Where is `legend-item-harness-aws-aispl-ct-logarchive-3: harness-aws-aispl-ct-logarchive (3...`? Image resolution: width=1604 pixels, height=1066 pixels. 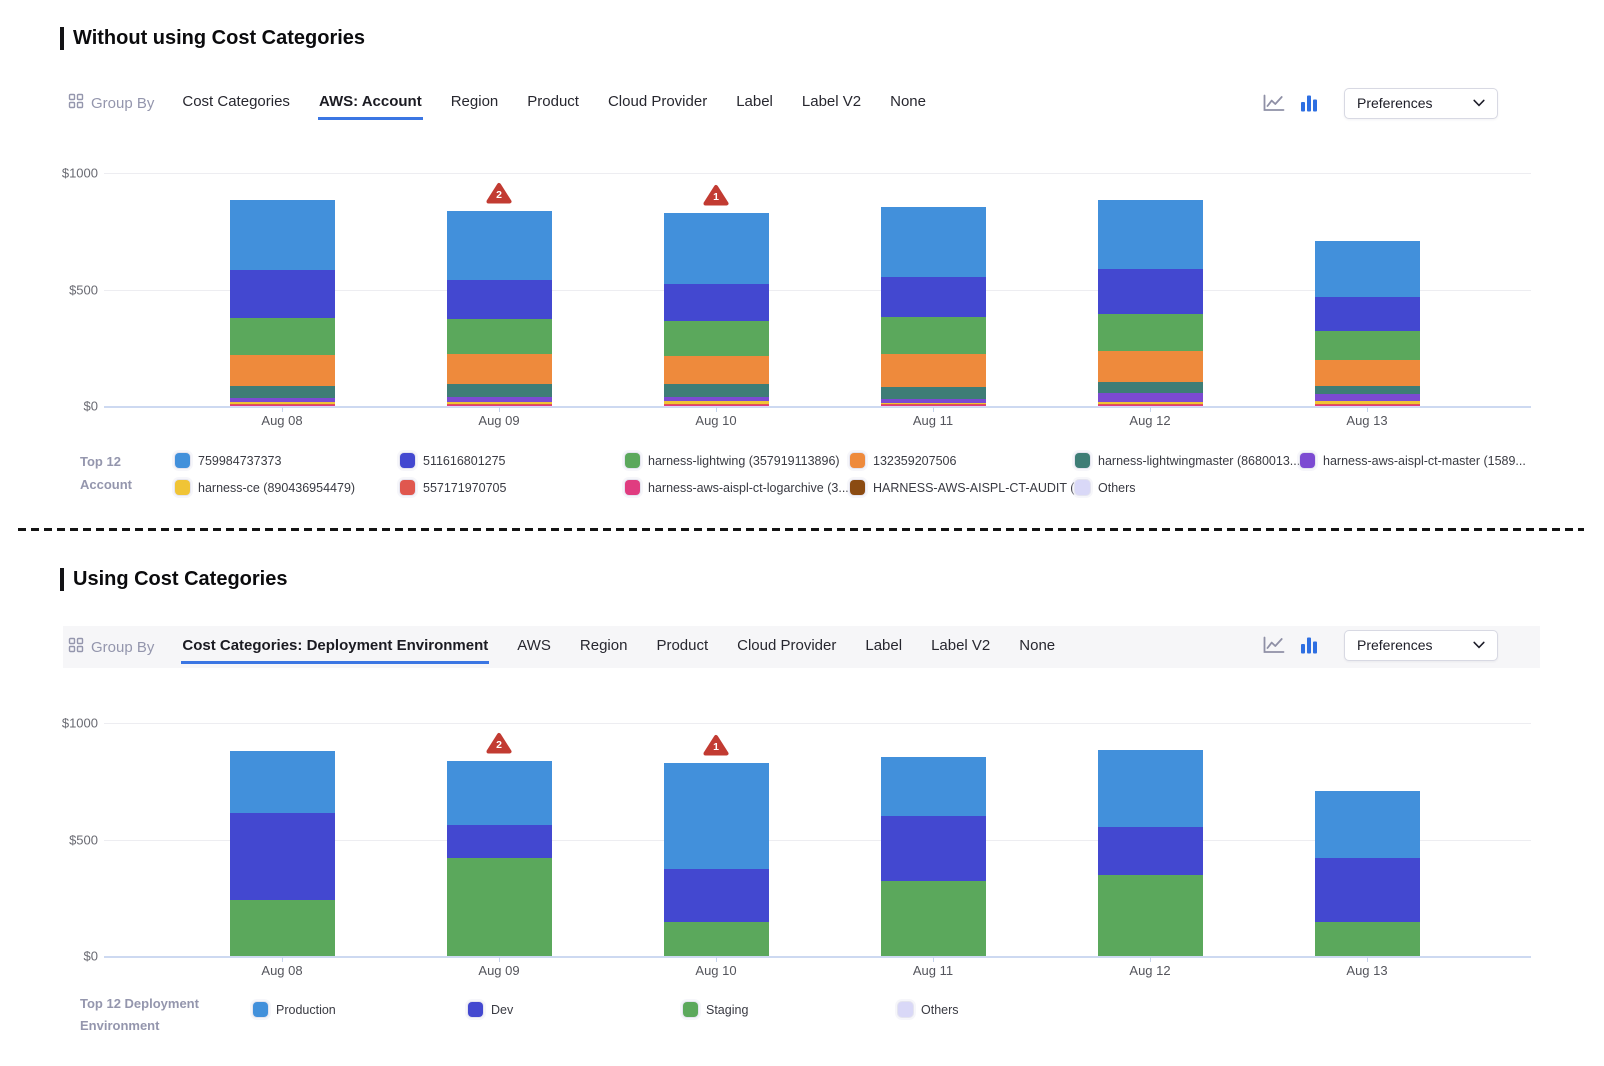
legend-item-harness-aws-aispl-ct-logarchive-3: harness-aws-aispl-ct-logarchive (3... is located at coordinates (737, 487).